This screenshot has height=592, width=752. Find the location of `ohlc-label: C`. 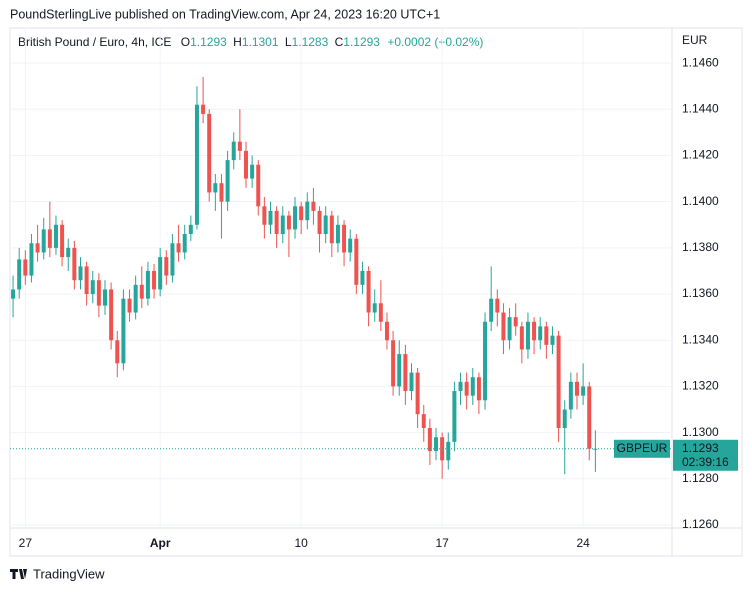

ohlc-label: C is located at coordinates (339, 42).